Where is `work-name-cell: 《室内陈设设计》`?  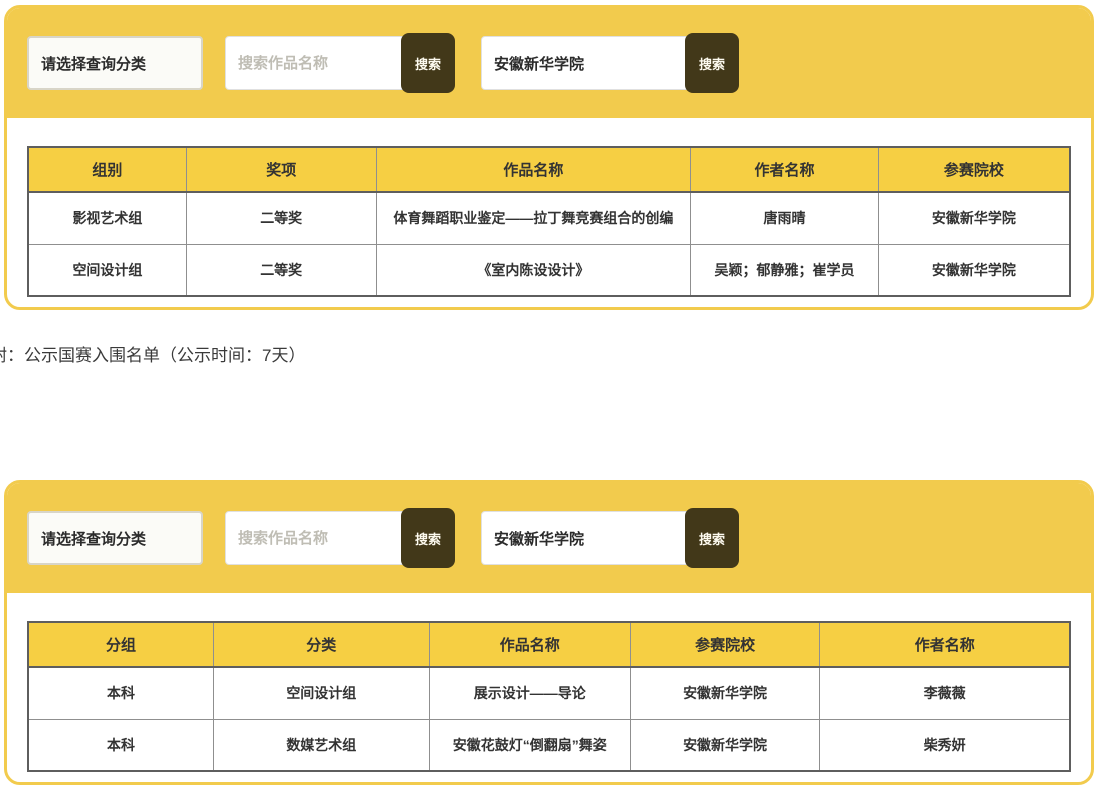 work-name-cell: 《室内陈设设计》 is located at coordinates (533, 270).